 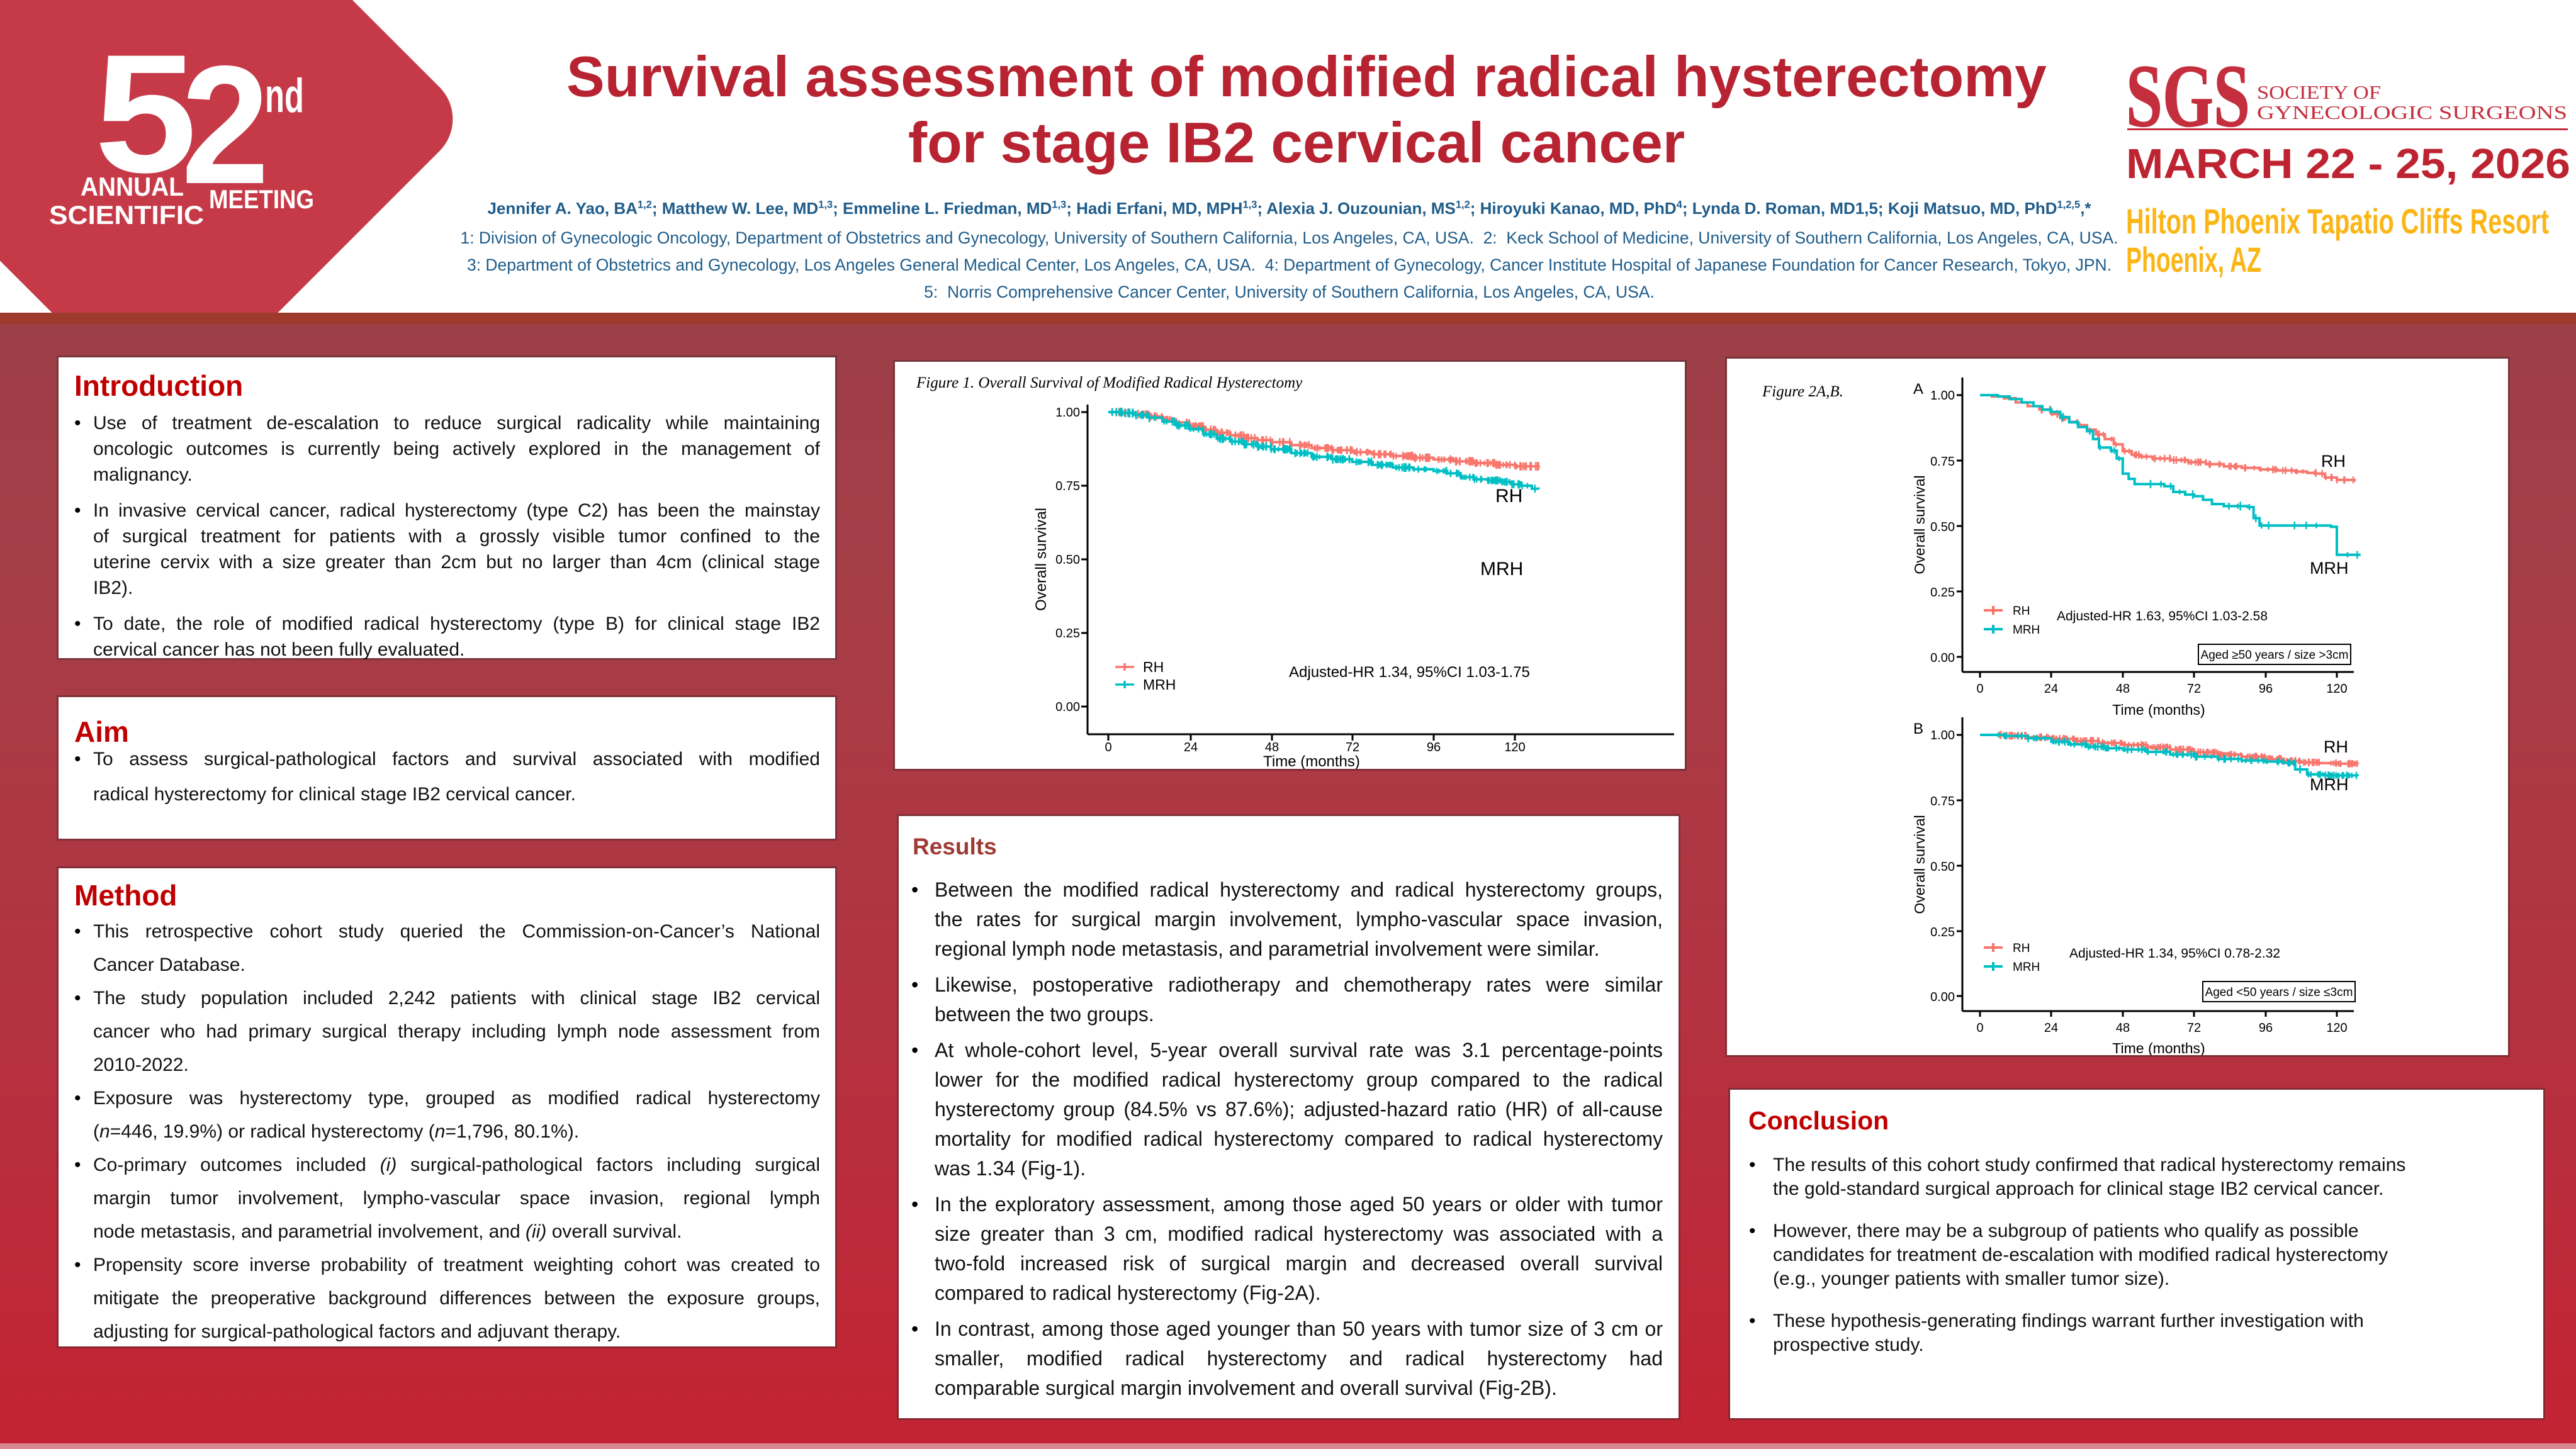 I want to click on svg-text: Aged ≥50 years / size >3cm, so click(x=2275, y=655).